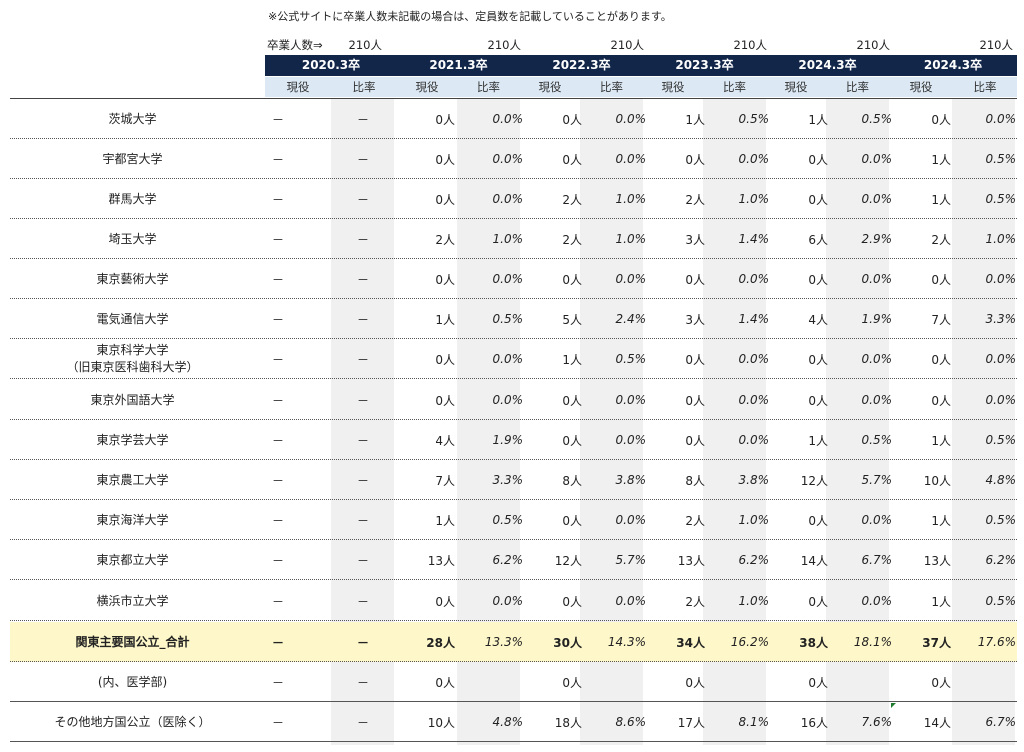 The image size is (1024, 752). I want to click on current-count: 14人, so click(814, 560).